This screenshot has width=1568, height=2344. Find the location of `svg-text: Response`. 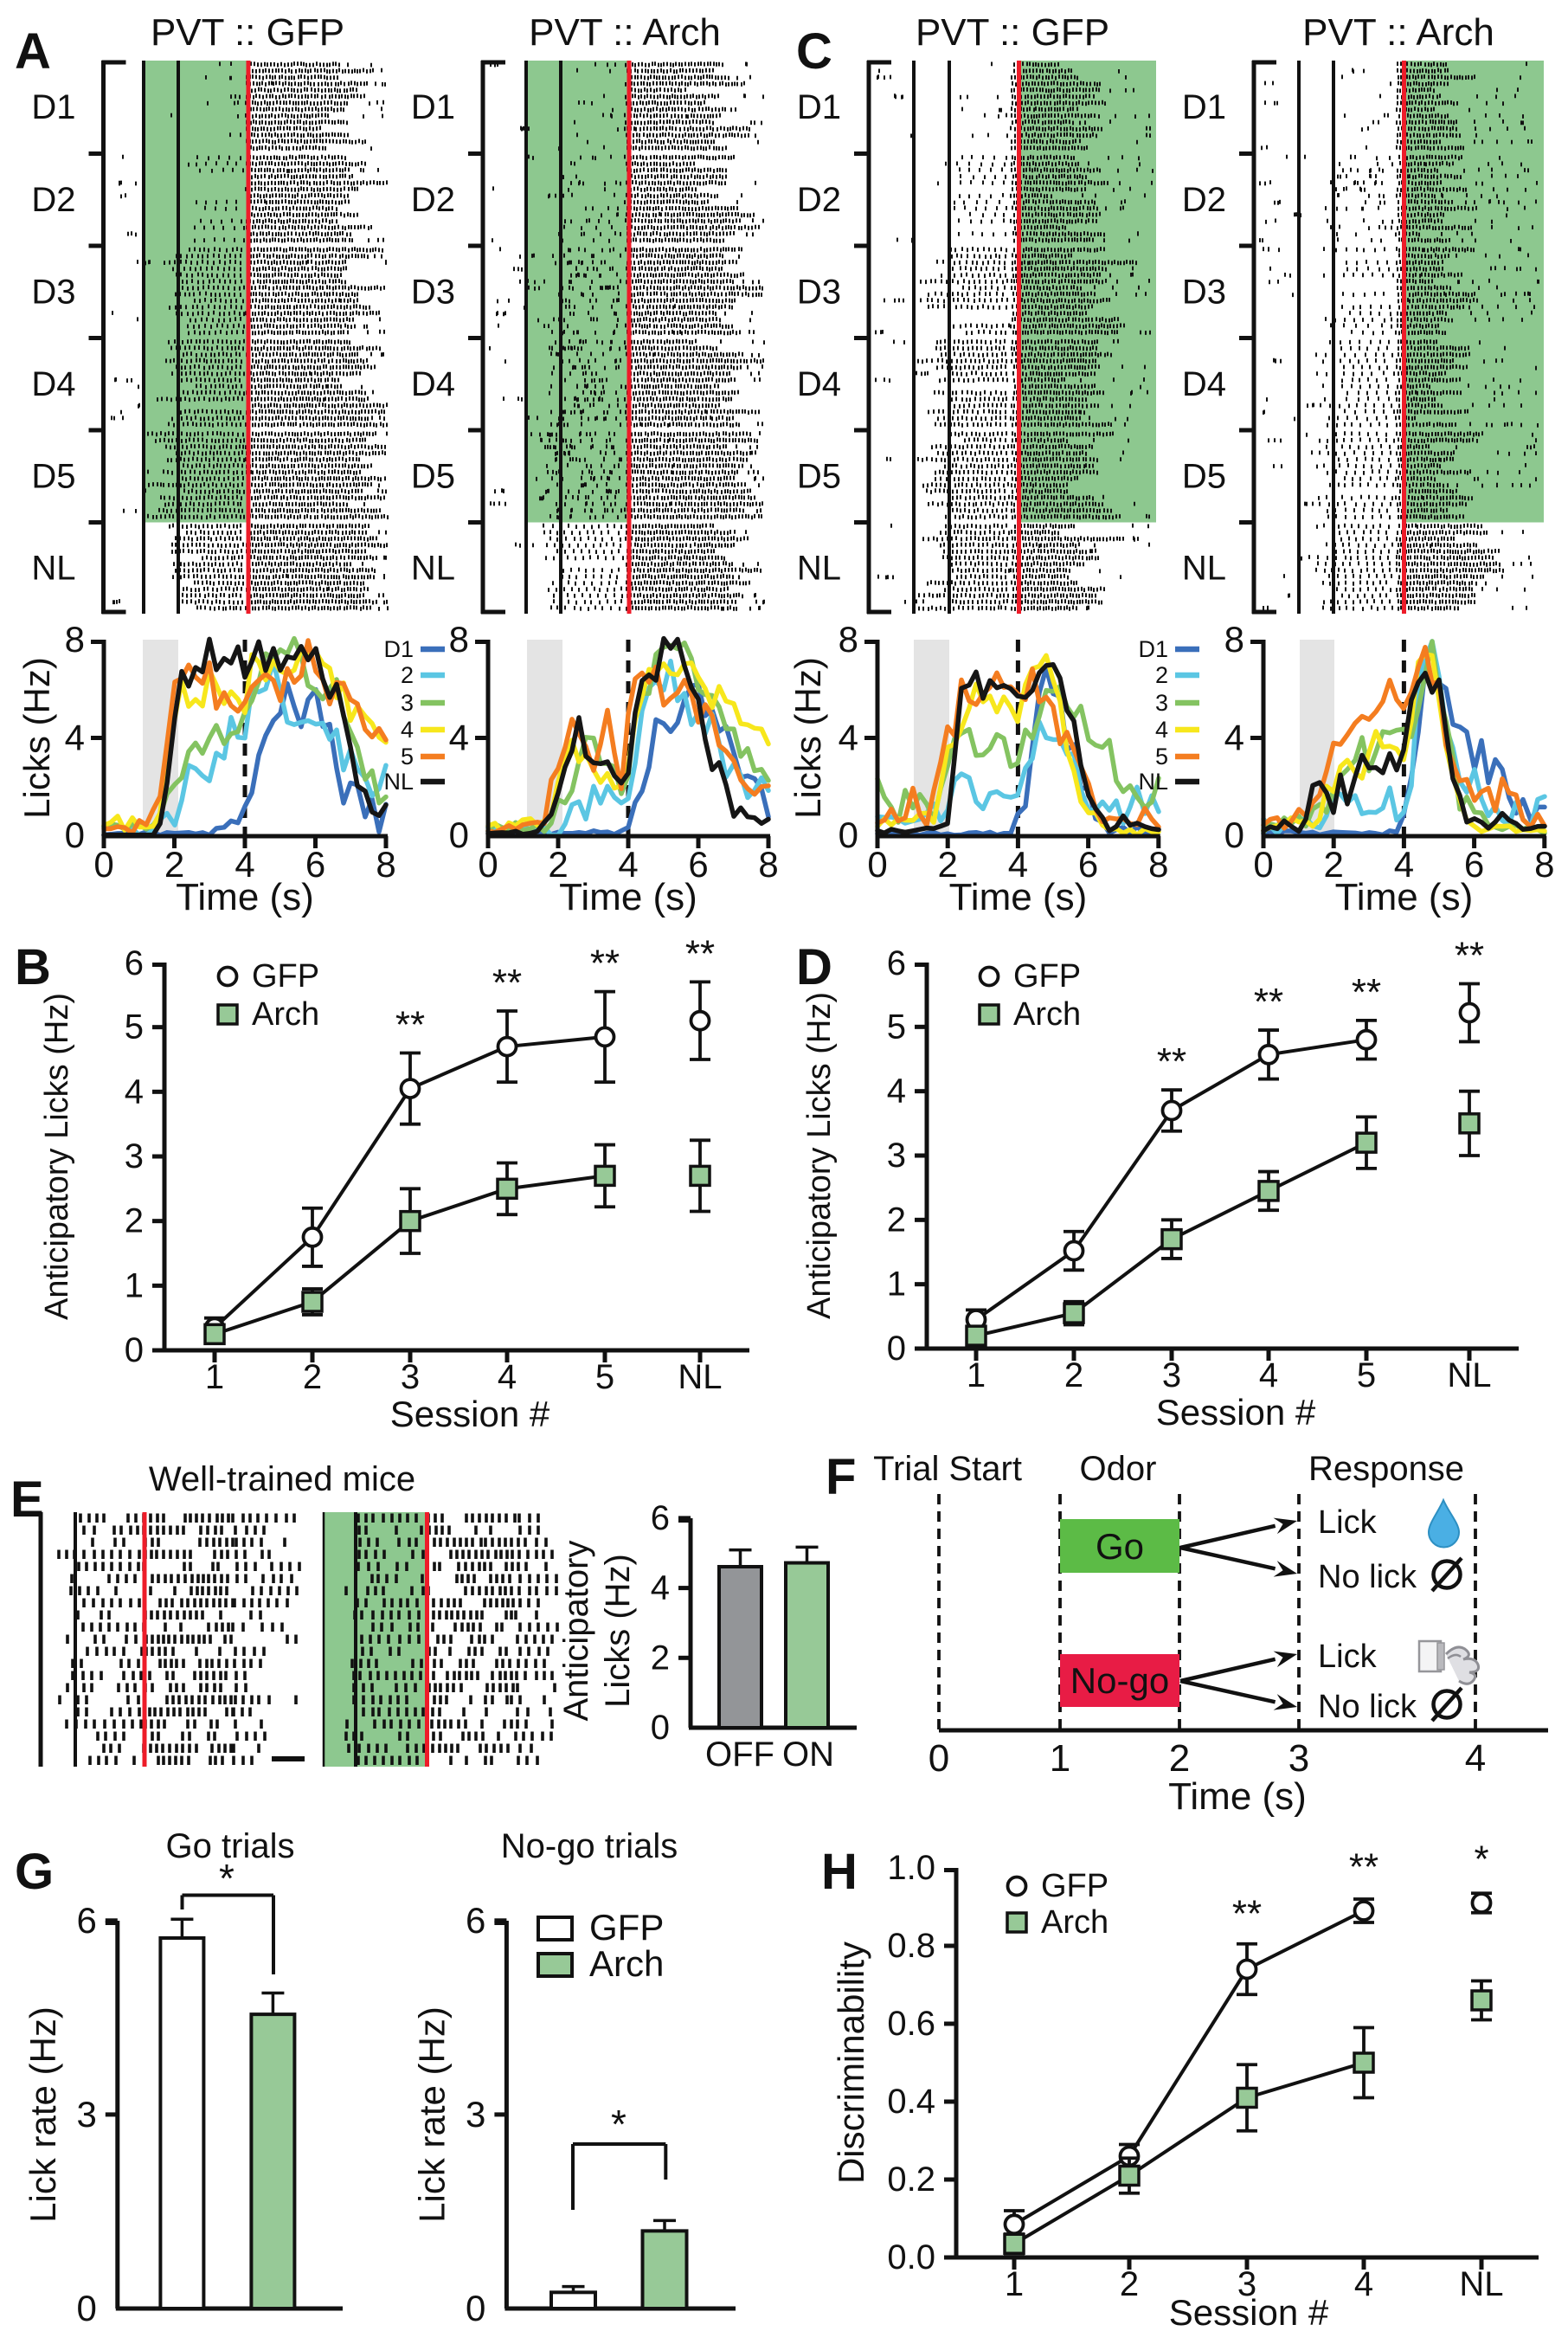

svg-text: Response is located at coordinates (1386, 1469).